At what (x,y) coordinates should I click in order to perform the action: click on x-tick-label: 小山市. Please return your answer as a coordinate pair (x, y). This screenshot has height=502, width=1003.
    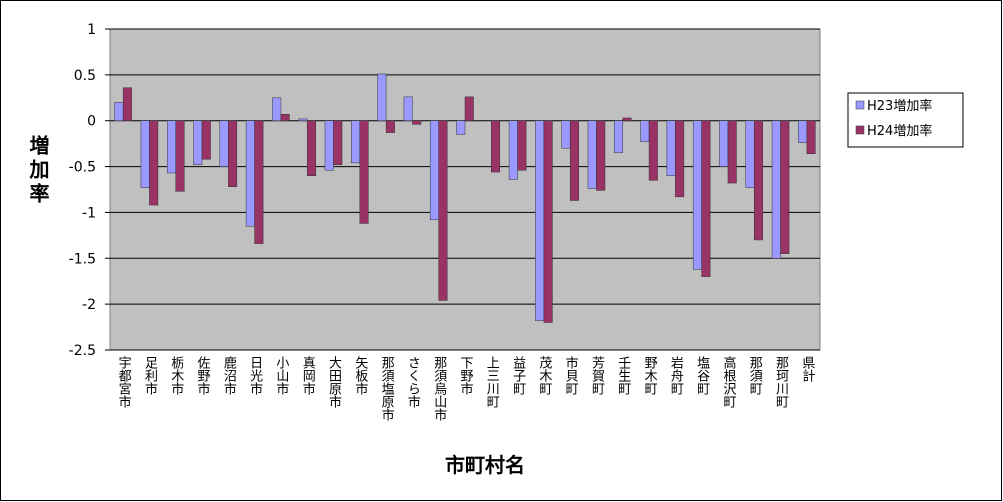
    Looking at the image, I should click on (281, 375).